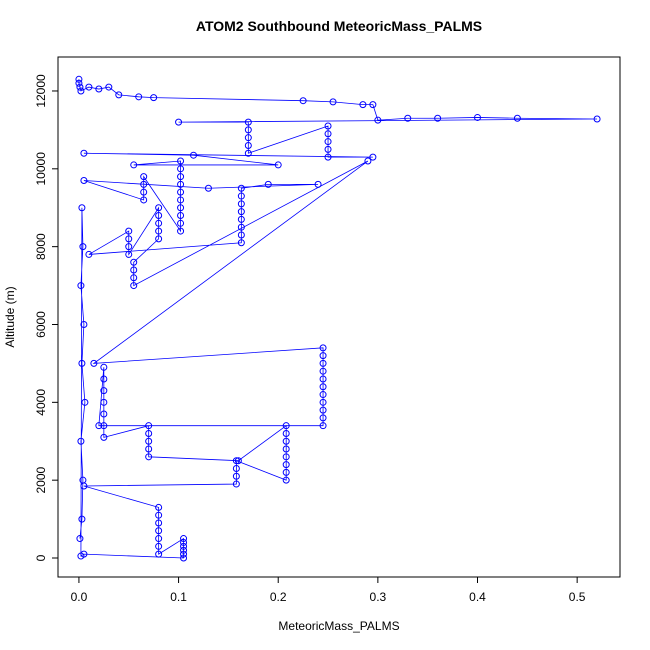 This screenshot has width=650, height=650. I want to click on y-axis-label: Altitude (m), so click(10, 316).